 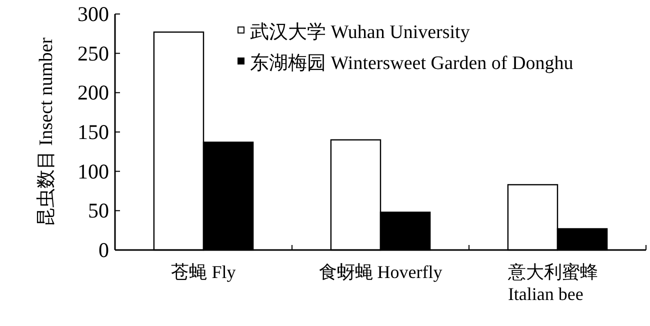 I want to click on y-tick-label: 300, so click(x=93, y=14).